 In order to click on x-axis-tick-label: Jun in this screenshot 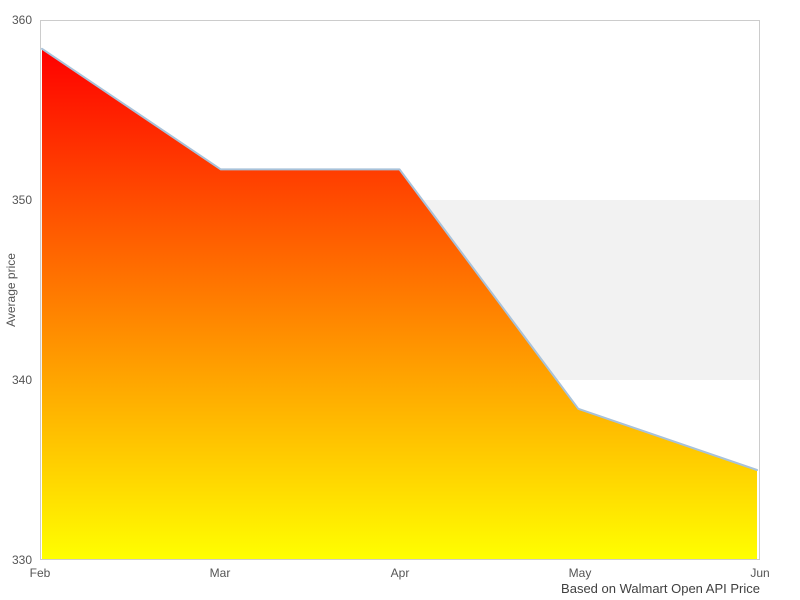, I will do `click(760, 573)`.